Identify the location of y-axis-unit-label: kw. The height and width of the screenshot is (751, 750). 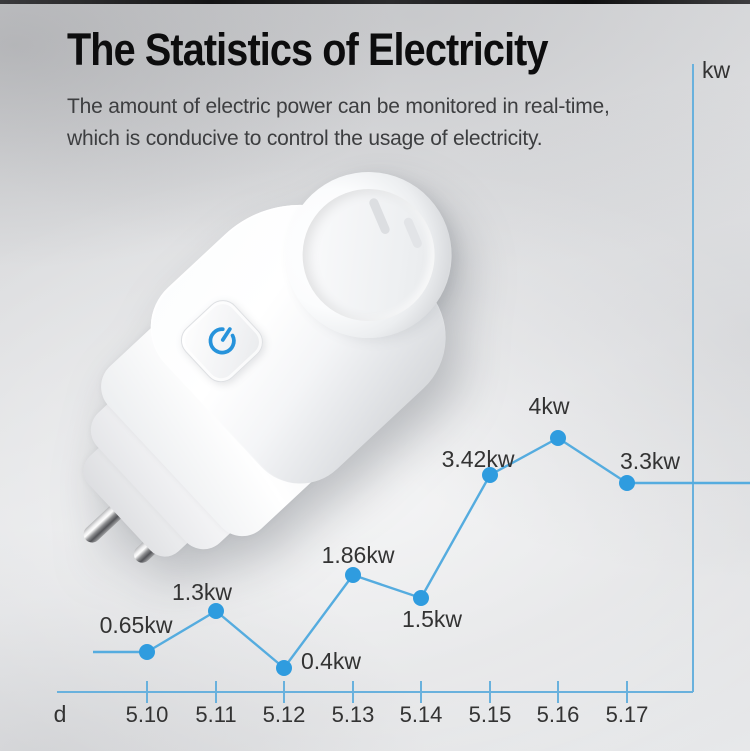
(716, 70).